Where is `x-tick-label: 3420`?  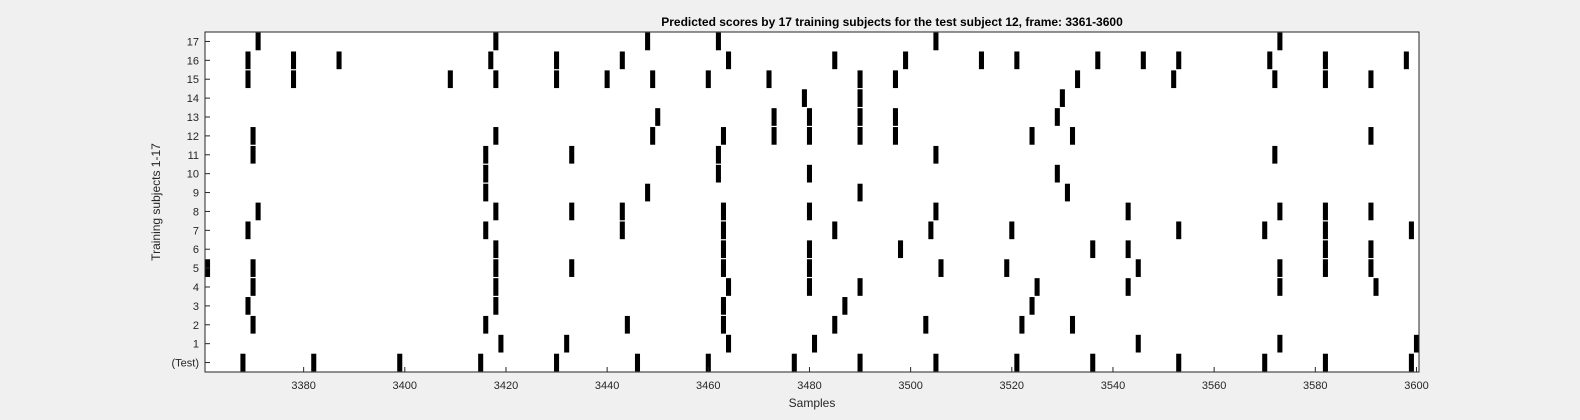
x-tick-label: 3420 is located at coordinates (506, 386).